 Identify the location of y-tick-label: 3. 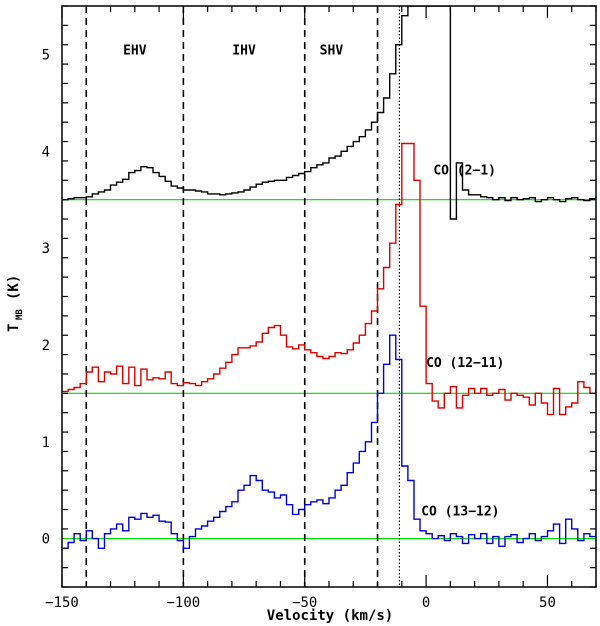
(46, 249).